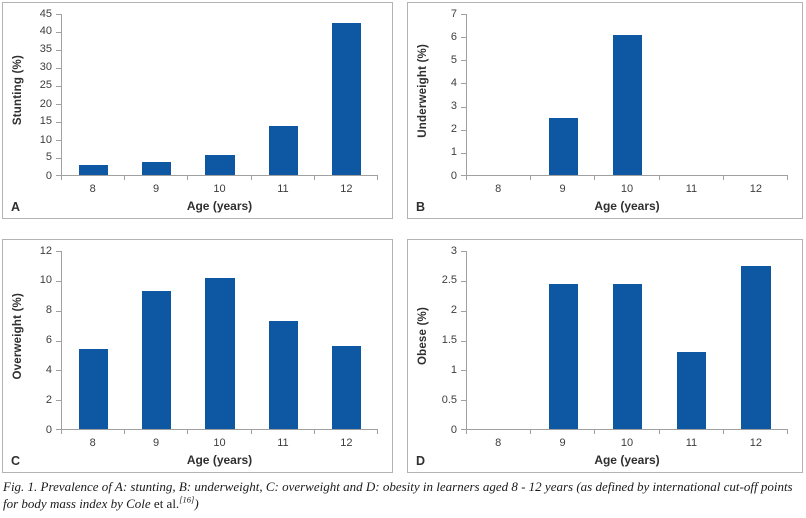 The width and height of the screenshot is (806, 518). What do you see at coordinates (691, 189) in the screenshot?
I see `x-tick-label: 11` at bounding box center [691, 189].